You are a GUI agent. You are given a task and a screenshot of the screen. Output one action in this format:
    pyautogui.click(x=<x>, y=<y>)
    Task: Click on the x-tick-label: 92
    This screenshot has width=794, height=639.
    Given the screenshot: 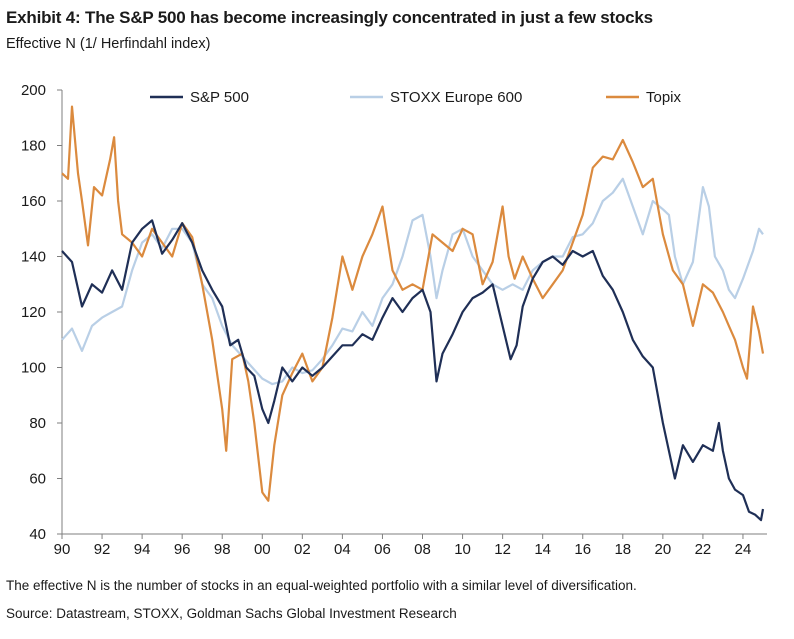 What is the action you would take?
    pyautogui.click(x=102, y=549)
    